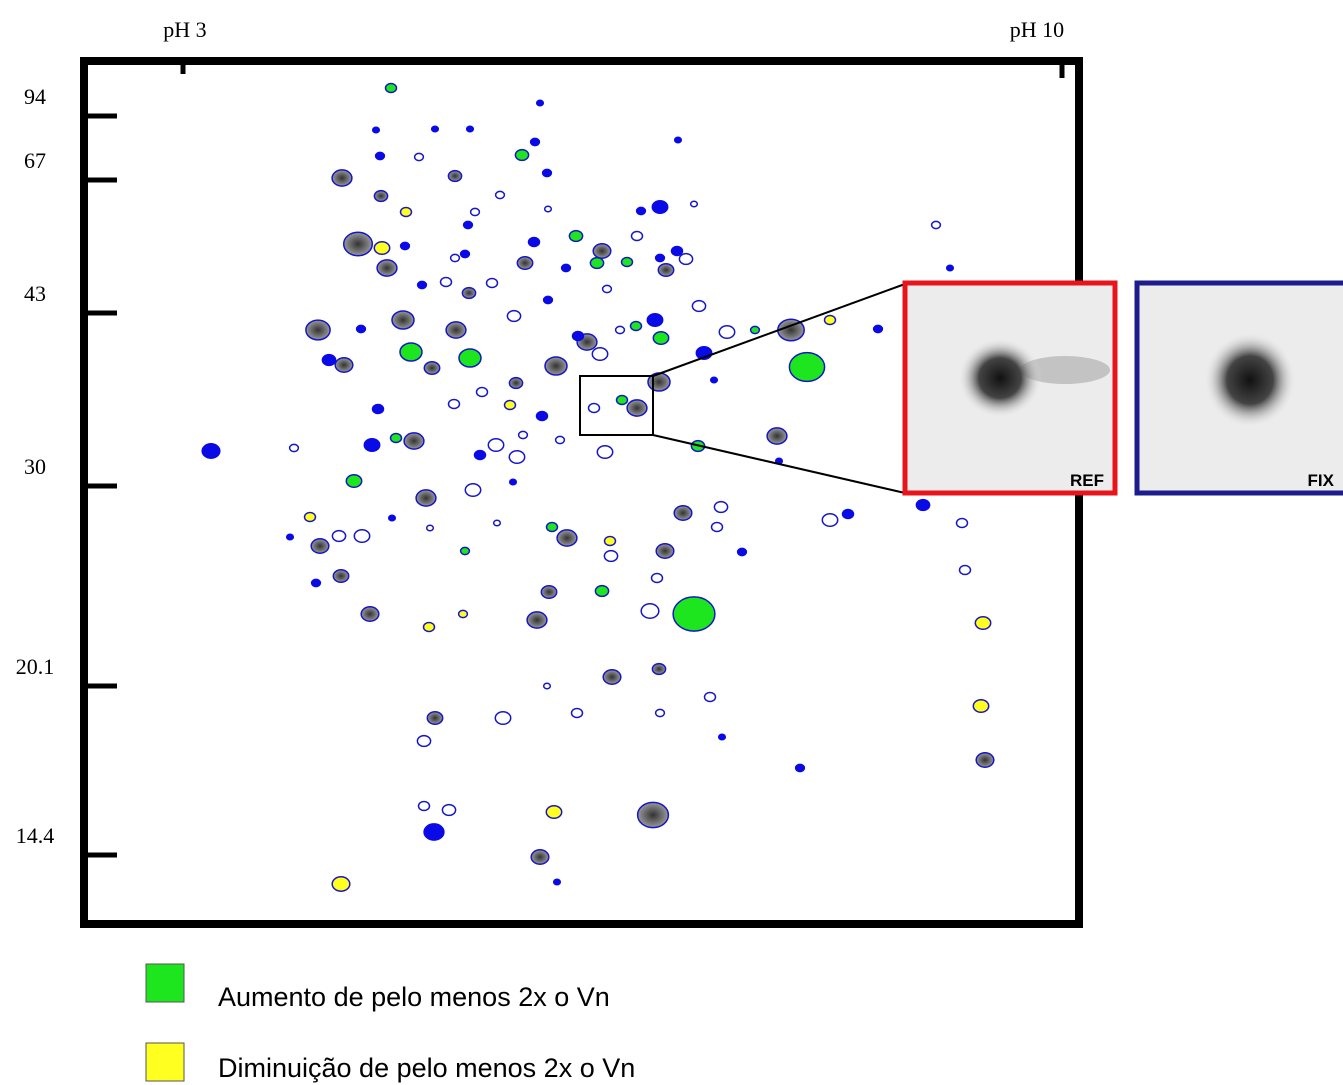 This screenshot has width=1343, height=1085. I want to click on legend-text: Aumento de pelo menos 2x o Vn, so click(414, 997).